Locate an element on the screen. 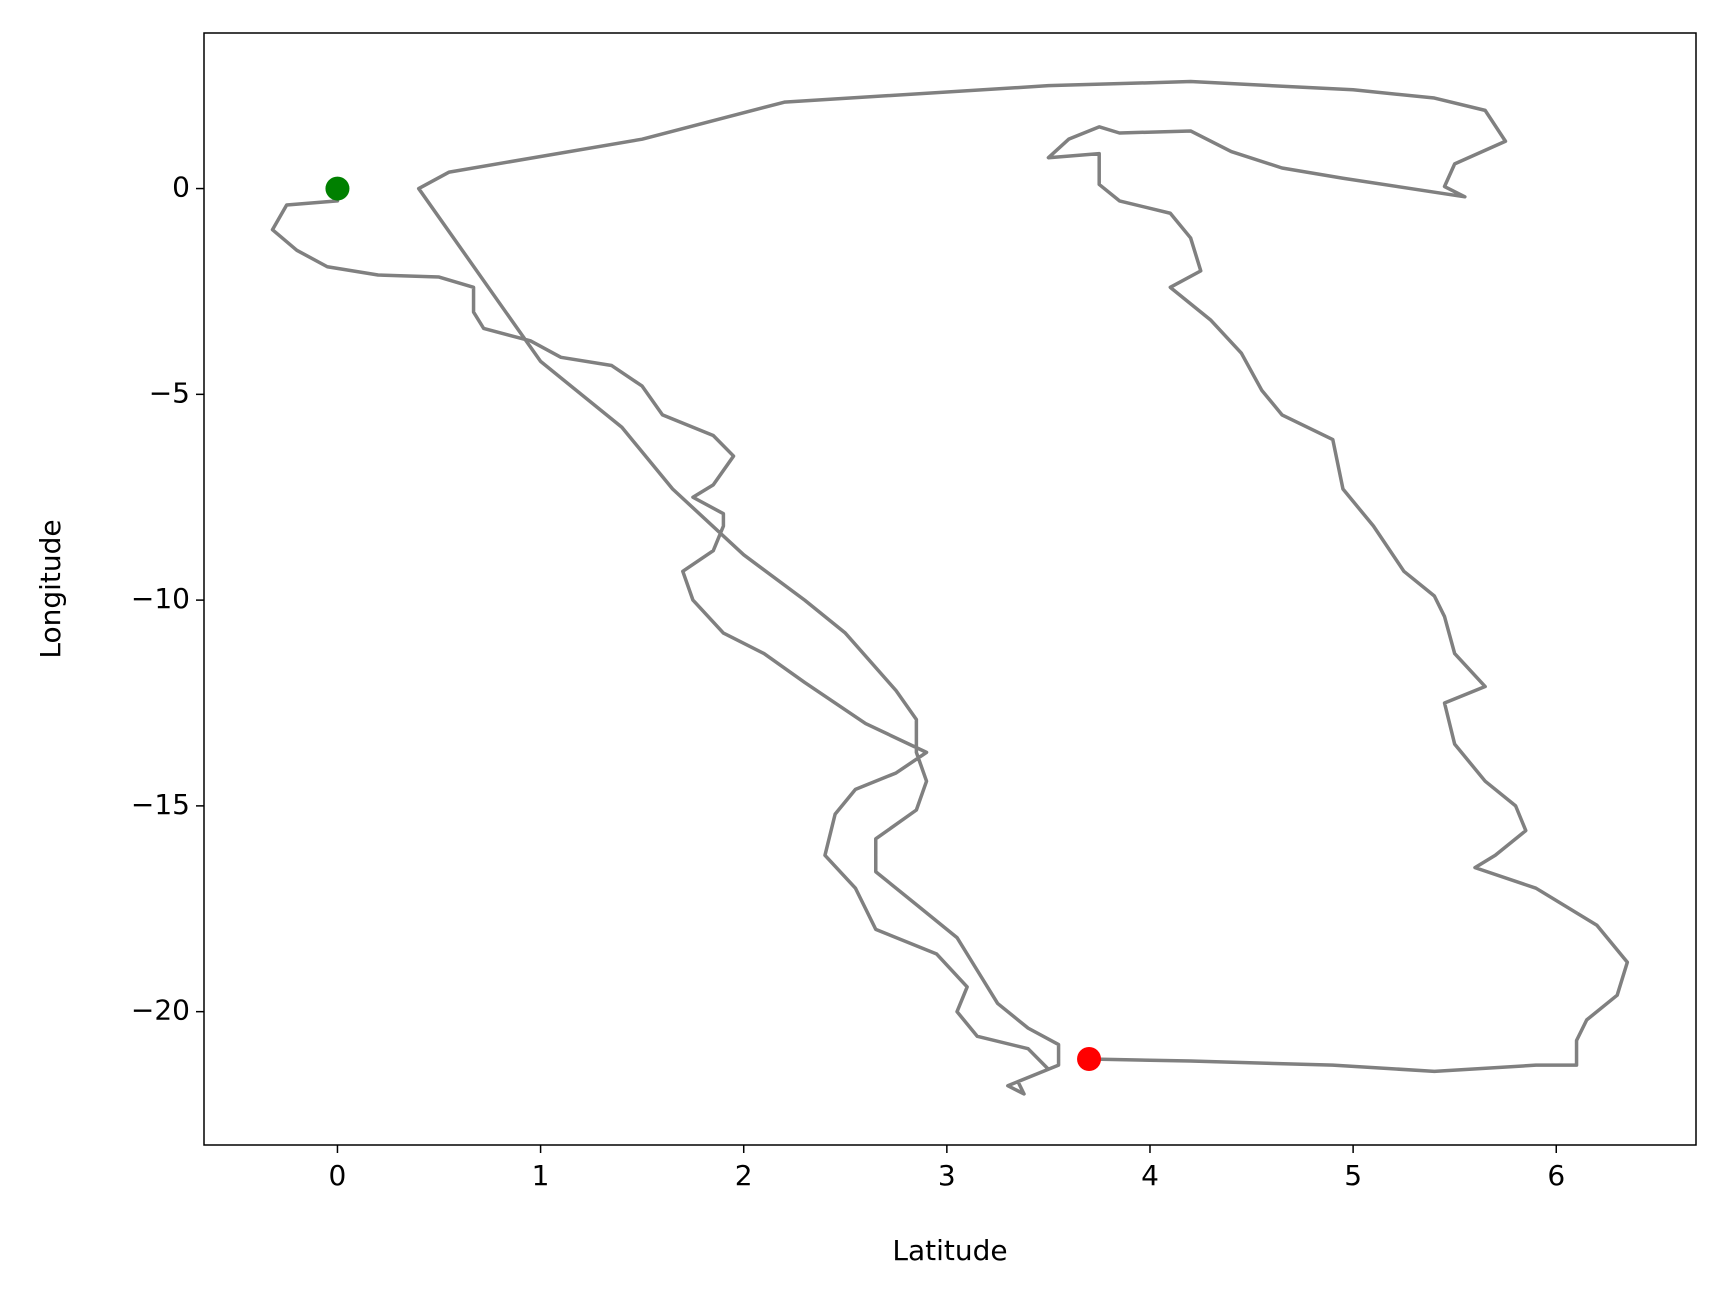 Image resolution: width=1725 pixels, height=1298 pixels. y-tick-label: −5 is located at coordinates (169, 392).